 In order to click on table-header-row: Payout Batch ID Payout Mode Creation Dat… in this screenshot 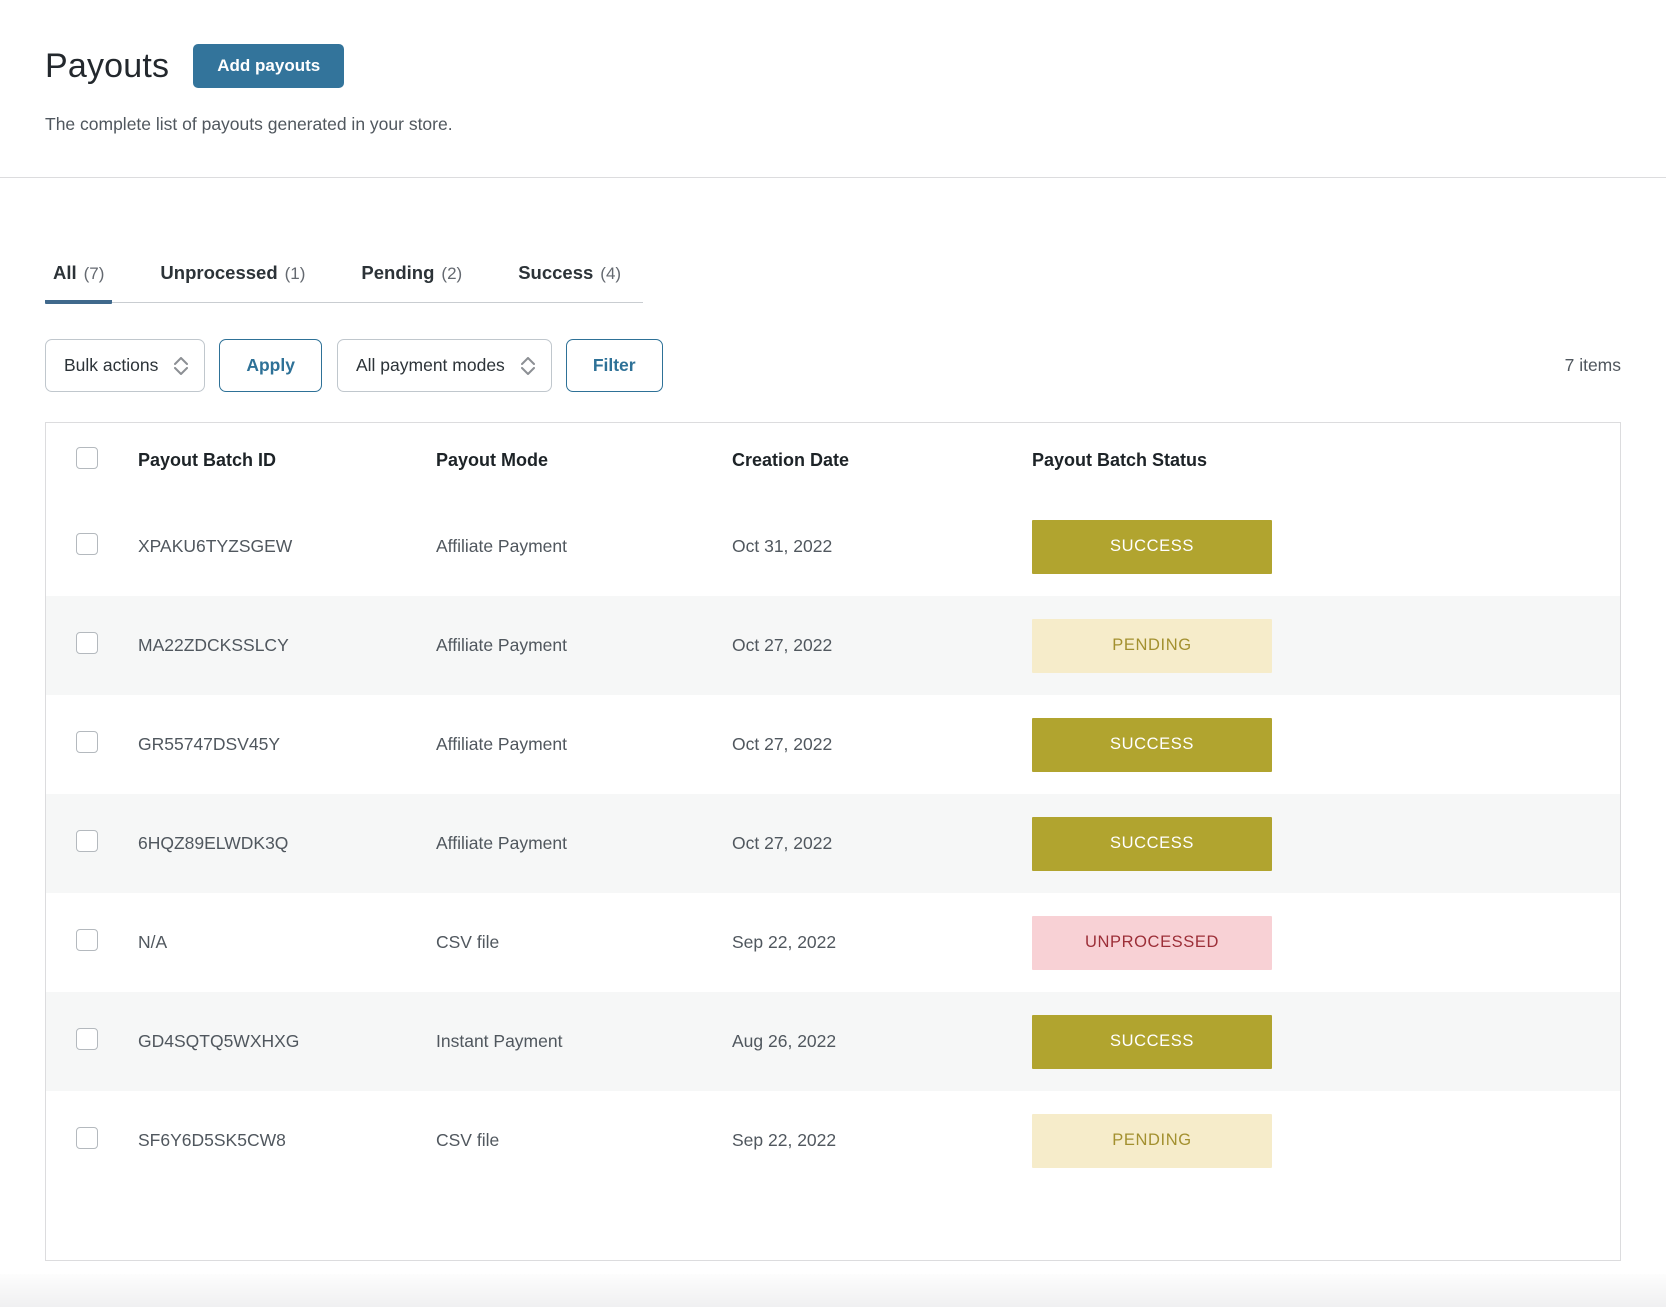, I will do `click(833, 460)`.